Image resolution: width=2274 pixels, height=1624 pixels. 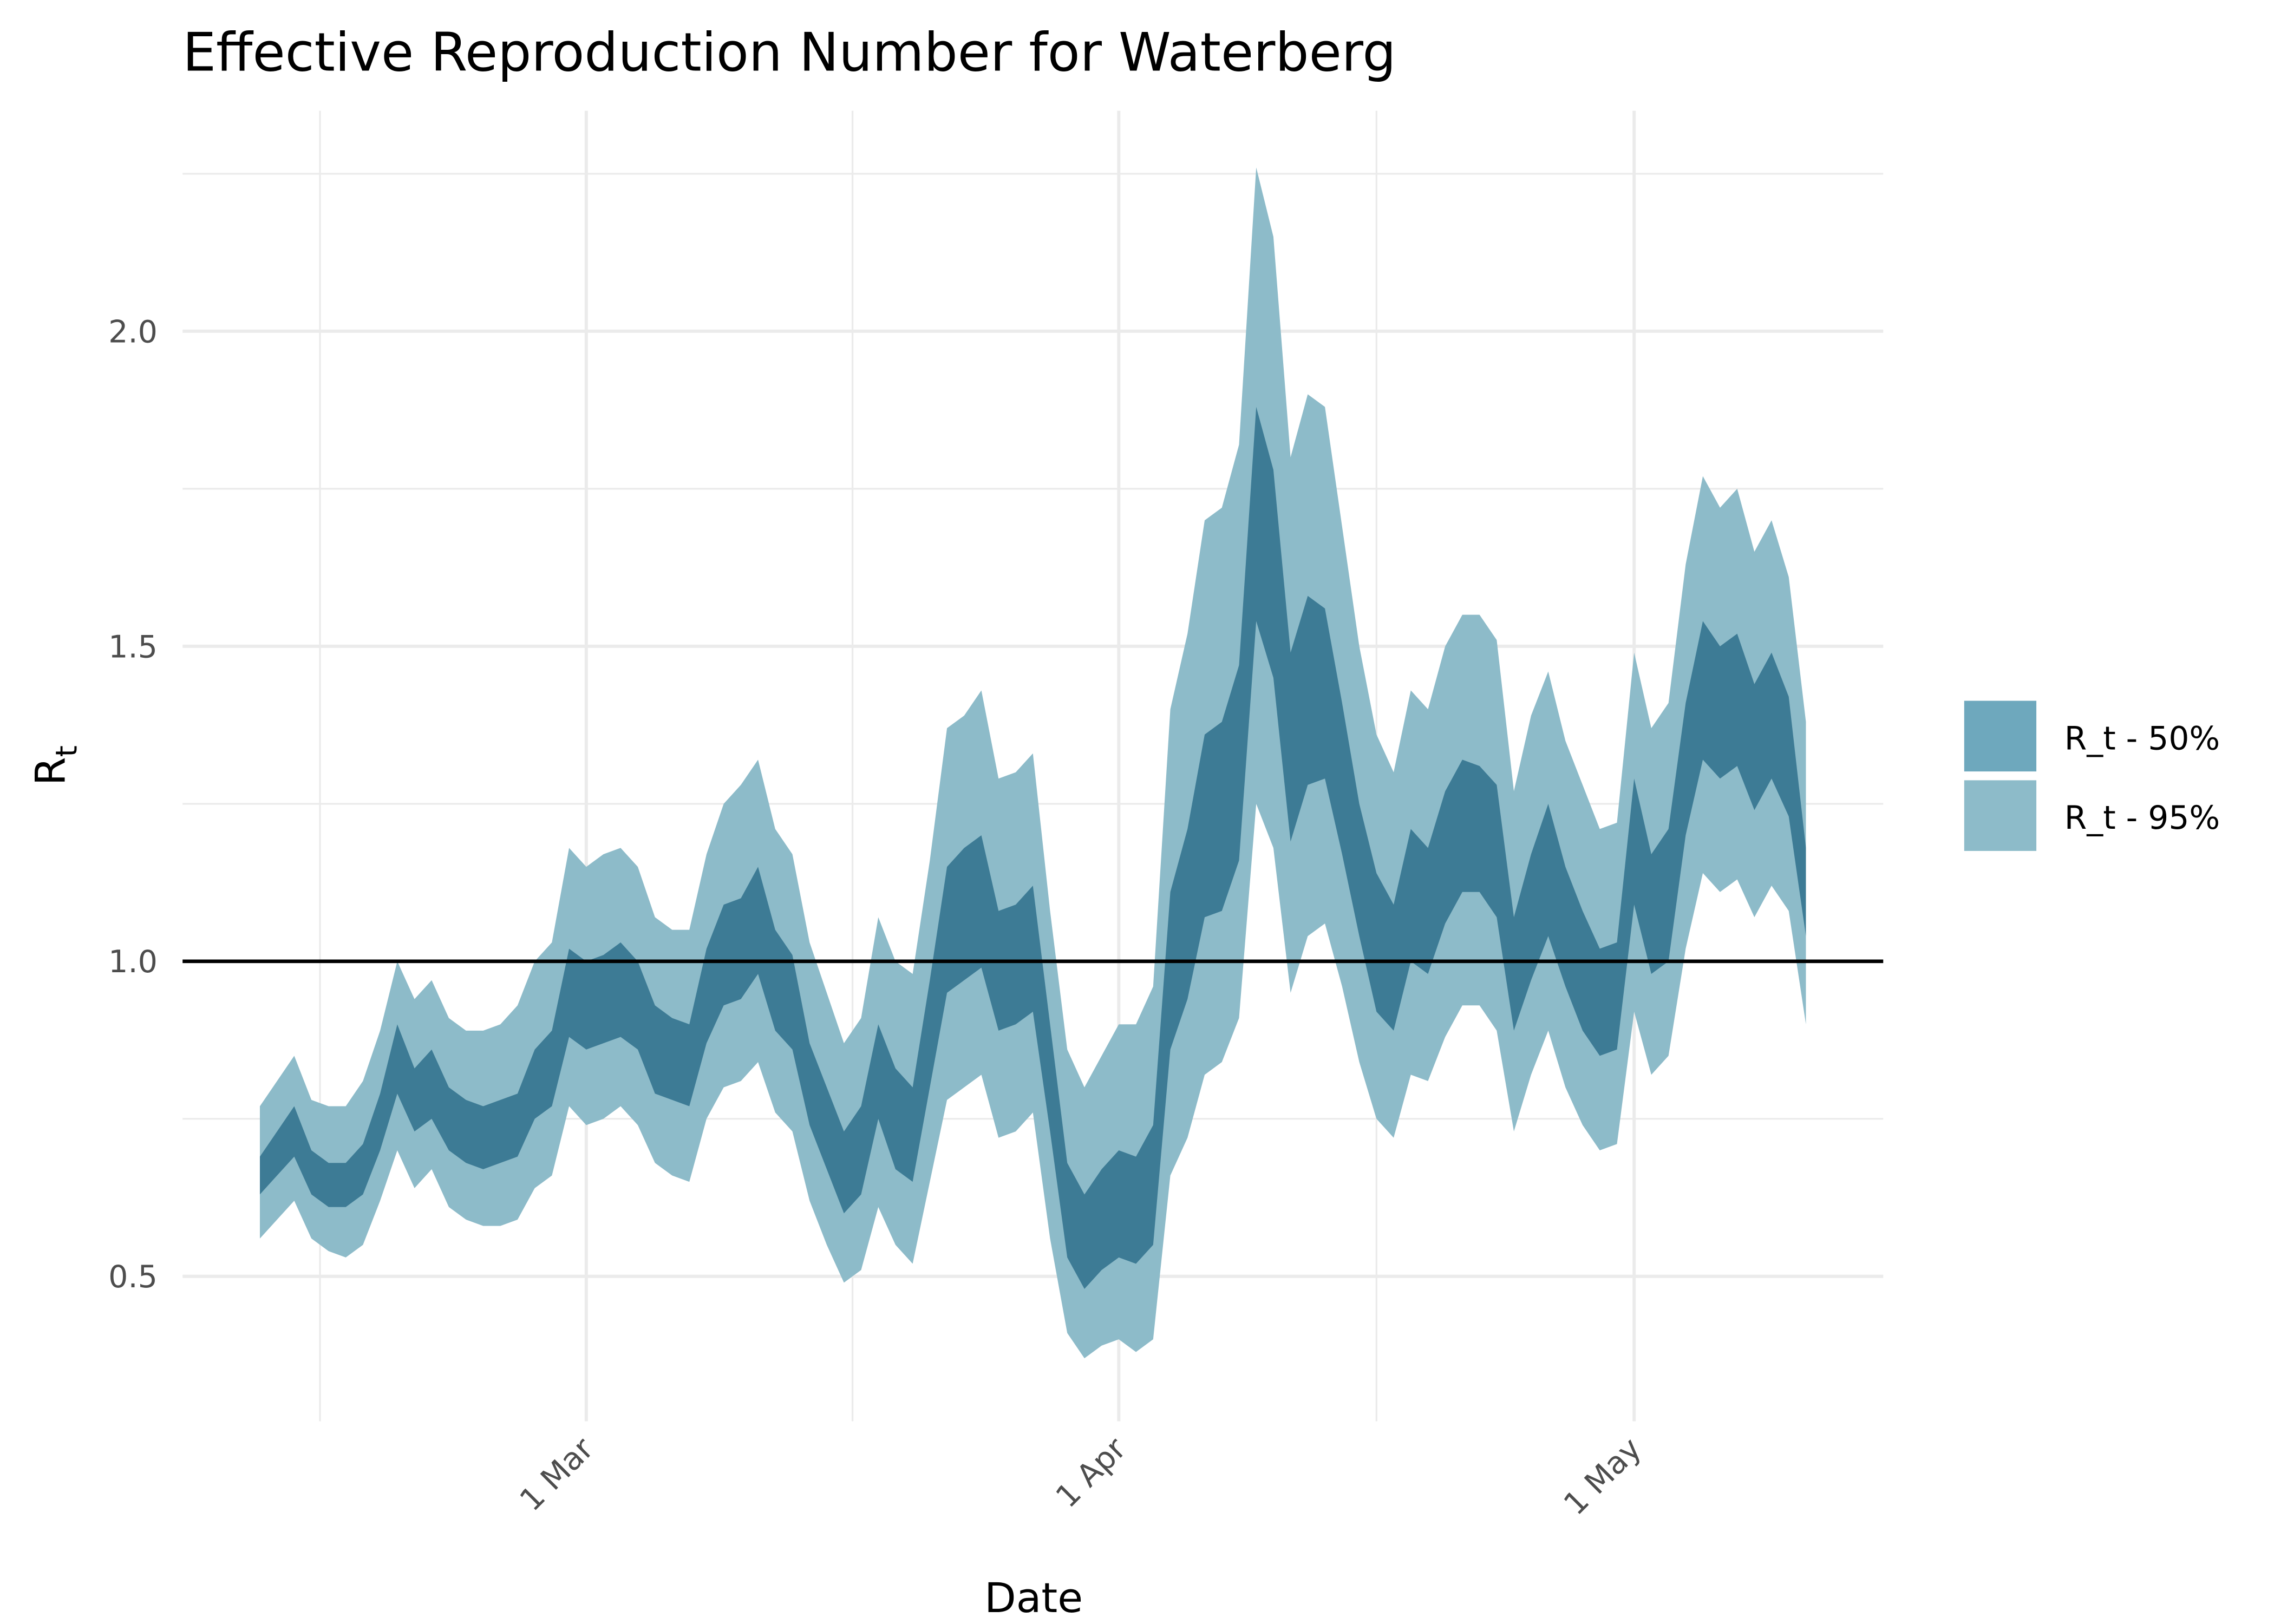 What do you see at coordinates (133, 332) in the screenshot?
I see `y-tick-label: 2.0` at bounding box center [133, 332].